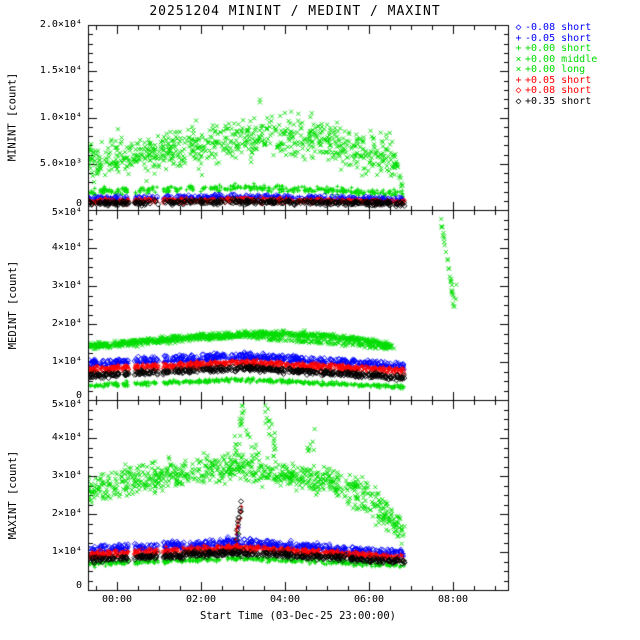  What do you see at coordinates (60, 163) in the screenshot?
I see `y-tick-label: 5.0×10³` at bounding box center [60, 163].